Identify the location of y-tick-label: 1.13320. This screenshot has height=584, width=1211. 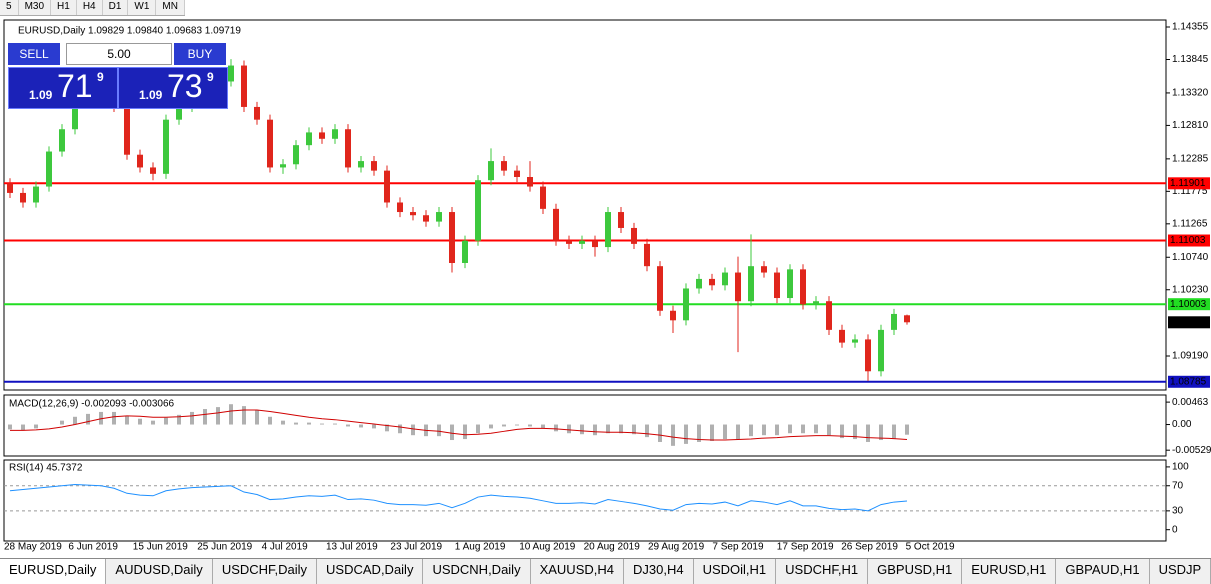
(1190, 93).